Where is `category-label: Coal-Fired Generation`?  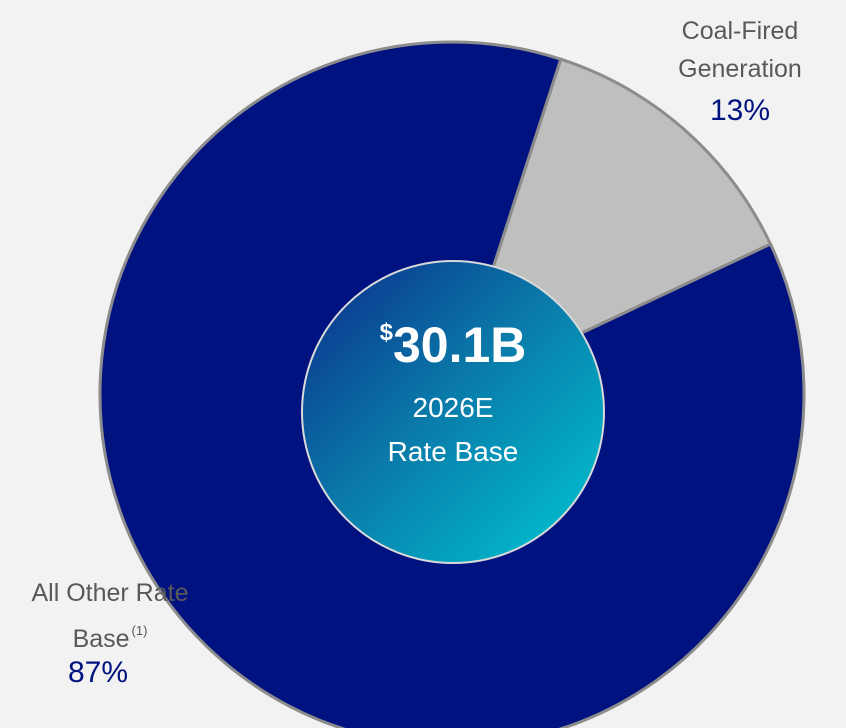
category-label: Coal-Fired Generation is located at coordinates (740, 50).